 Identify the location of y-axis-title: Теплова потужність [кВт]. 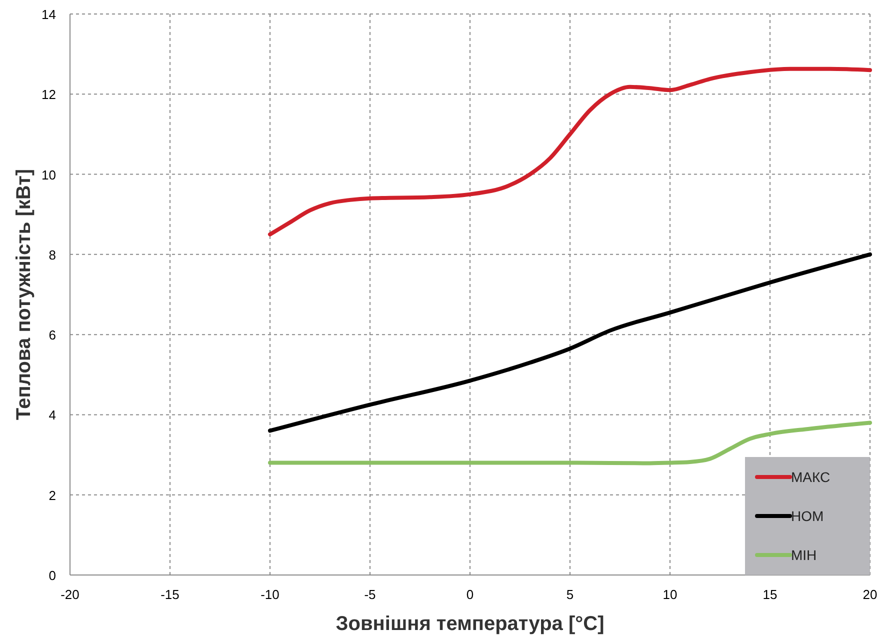
(24, 294).